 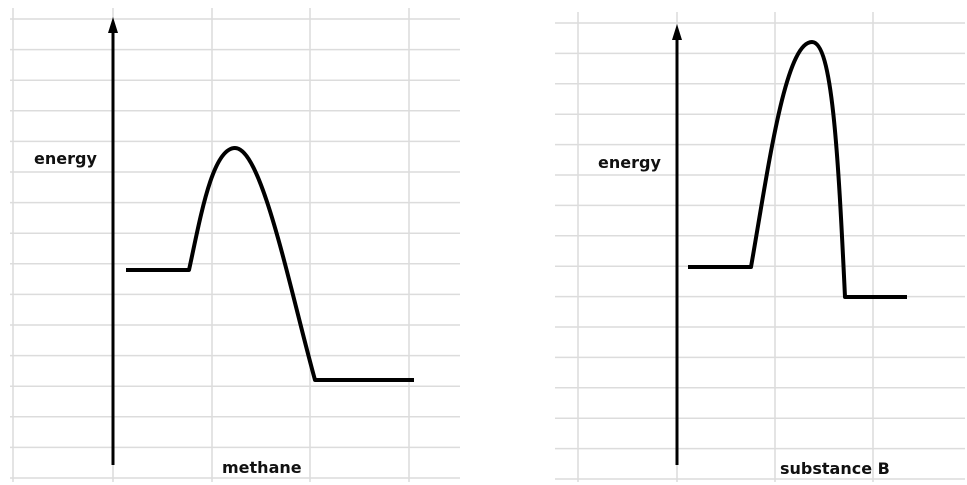 What do you see at coordinates (629, 162) in the screenshot?
I see `y-label-right: energy` at bounding box center [629, 162].